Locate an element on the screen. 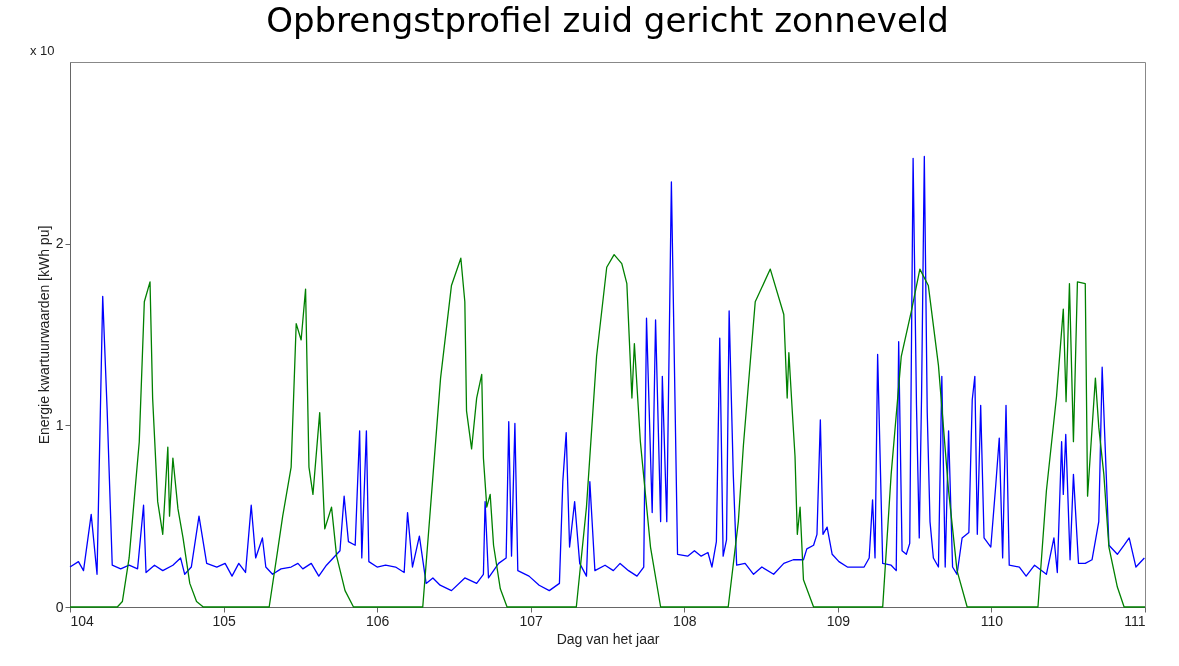 This screenshot has height=666, width=1179. x-tick-label: 107 is located at coordinates (531, 620).